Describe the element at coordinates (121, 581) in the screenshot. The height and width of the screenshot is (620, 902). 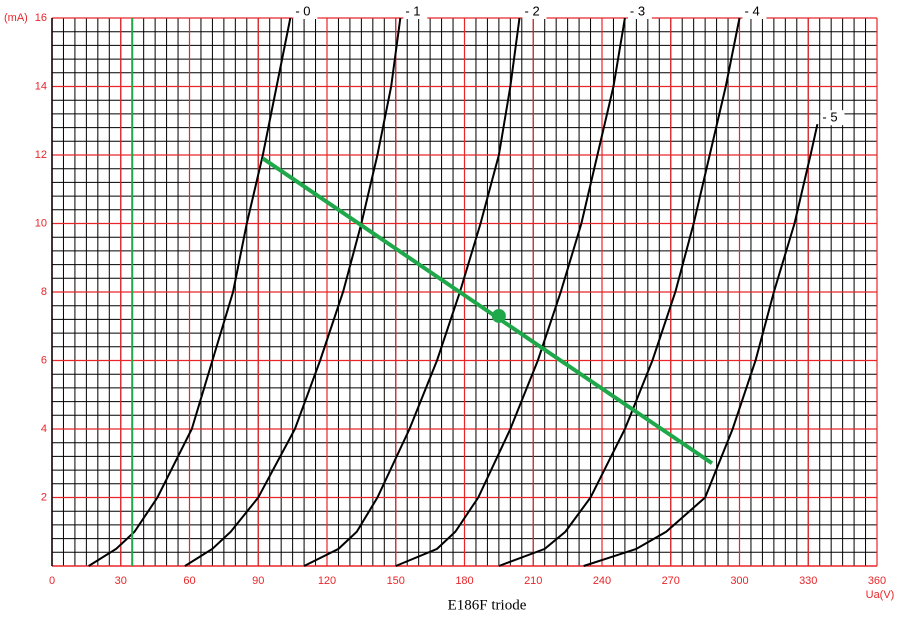
I see `x-tick-label: 30` at that location.